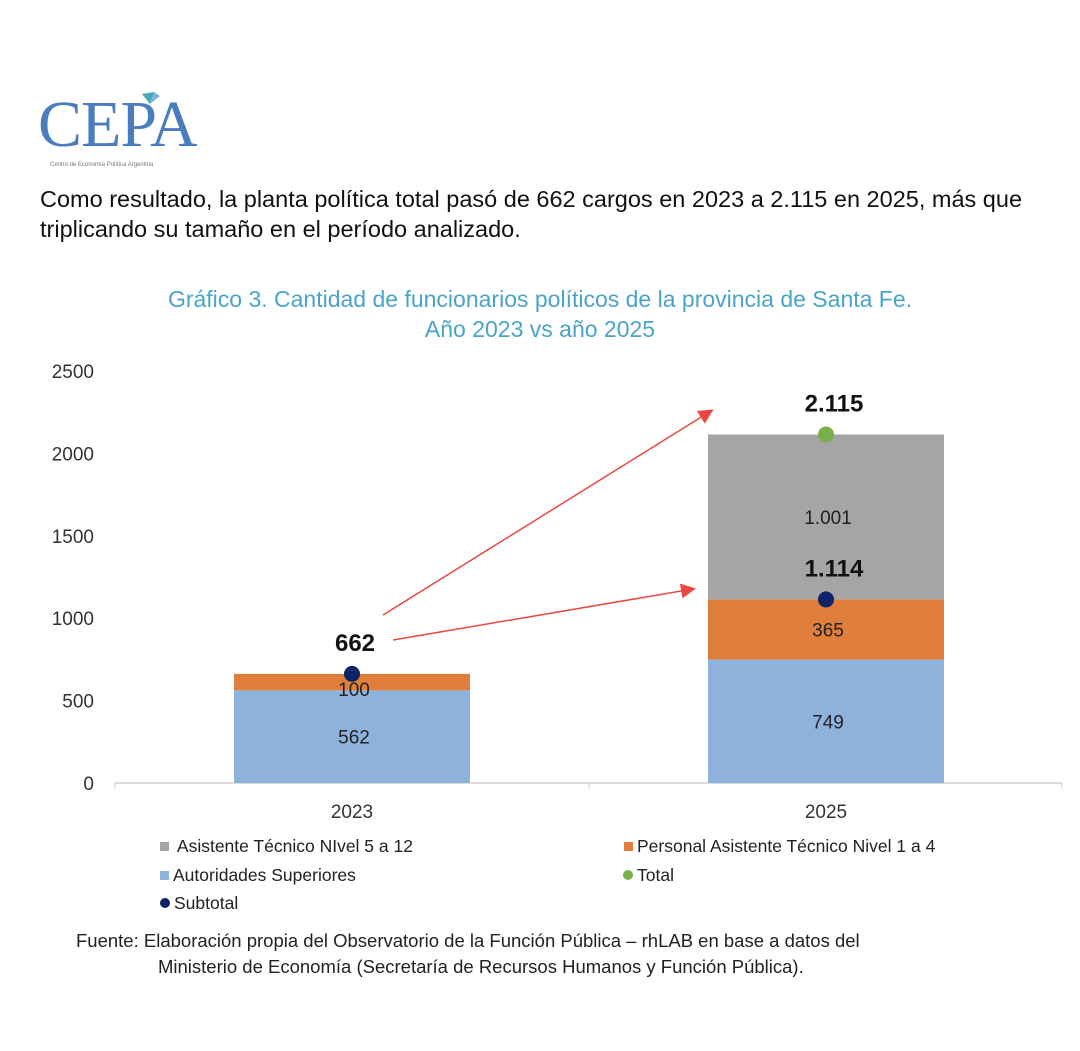  I want to click on legend-item-personal-1-4: Personal Asistente Técnico Nivel 1 a 4, so click(779, 846).